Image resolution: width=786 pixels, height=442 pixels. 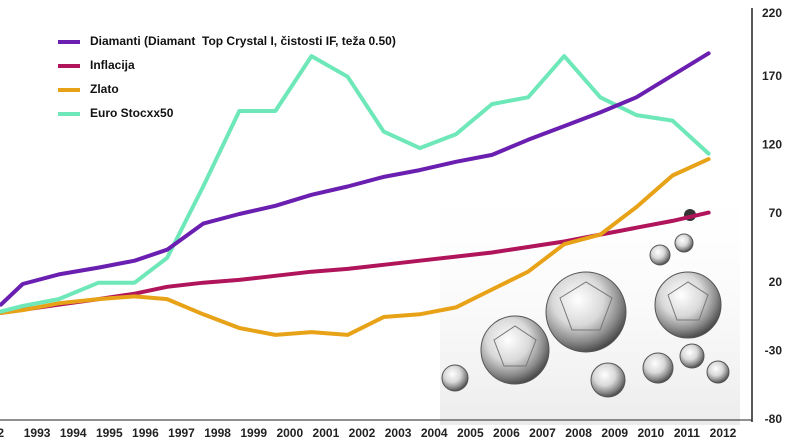 What do you see at coordinates (104, 89) in the screenshot?
I see `legend-label: Zlato` at bounding box center [104, 89].